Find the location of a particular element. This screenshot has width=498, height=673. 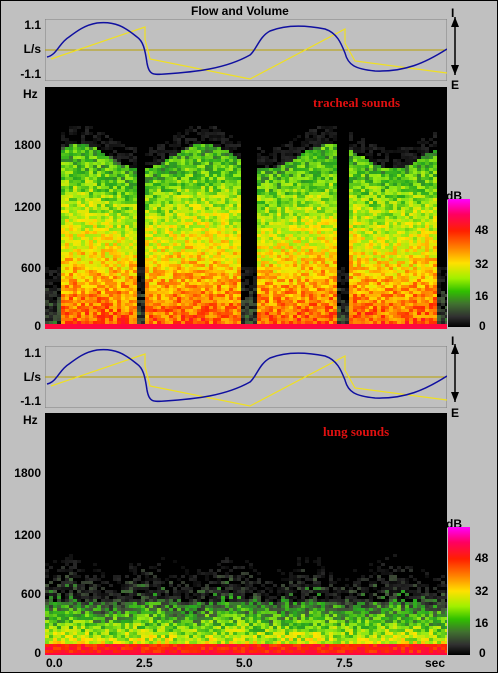

spec-ytick-1200-1: 1200 is located at coordinates (27, 207).